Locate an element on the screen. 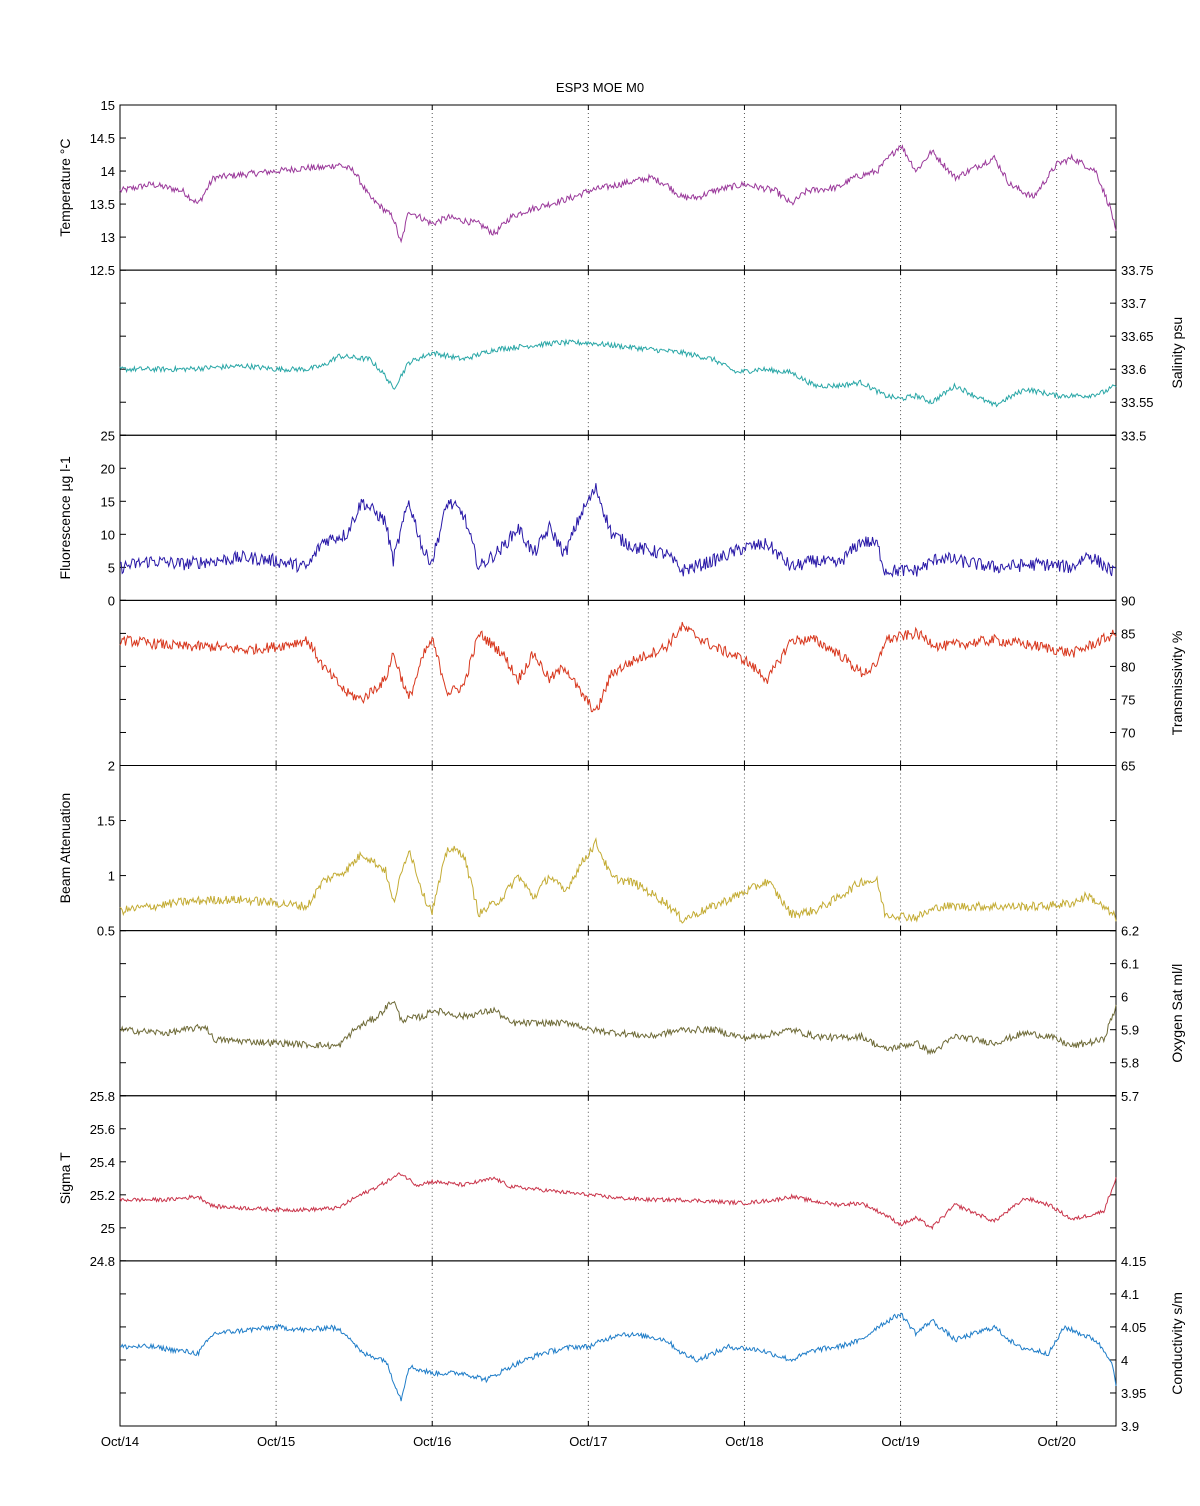 The height and width of the screenshot is (1506, 1200). panel-frame-transmissivity is located at coordinates (618, 682).